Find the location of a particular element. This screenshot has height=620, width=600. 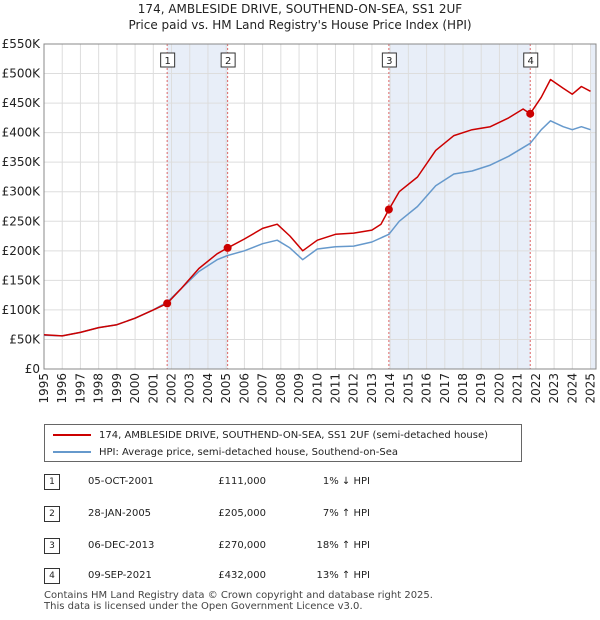

table-row: 2 28-JAN-2005 £205,000 7% ↑ HPI is located at coordinates (300, 516).